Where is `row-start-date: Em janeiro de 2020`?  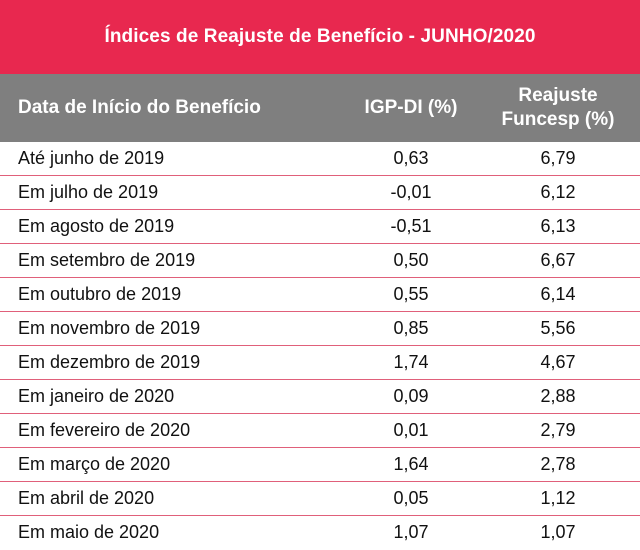 row-start-date: Em janeiro de 2020 is located at coordinates (96, 396).